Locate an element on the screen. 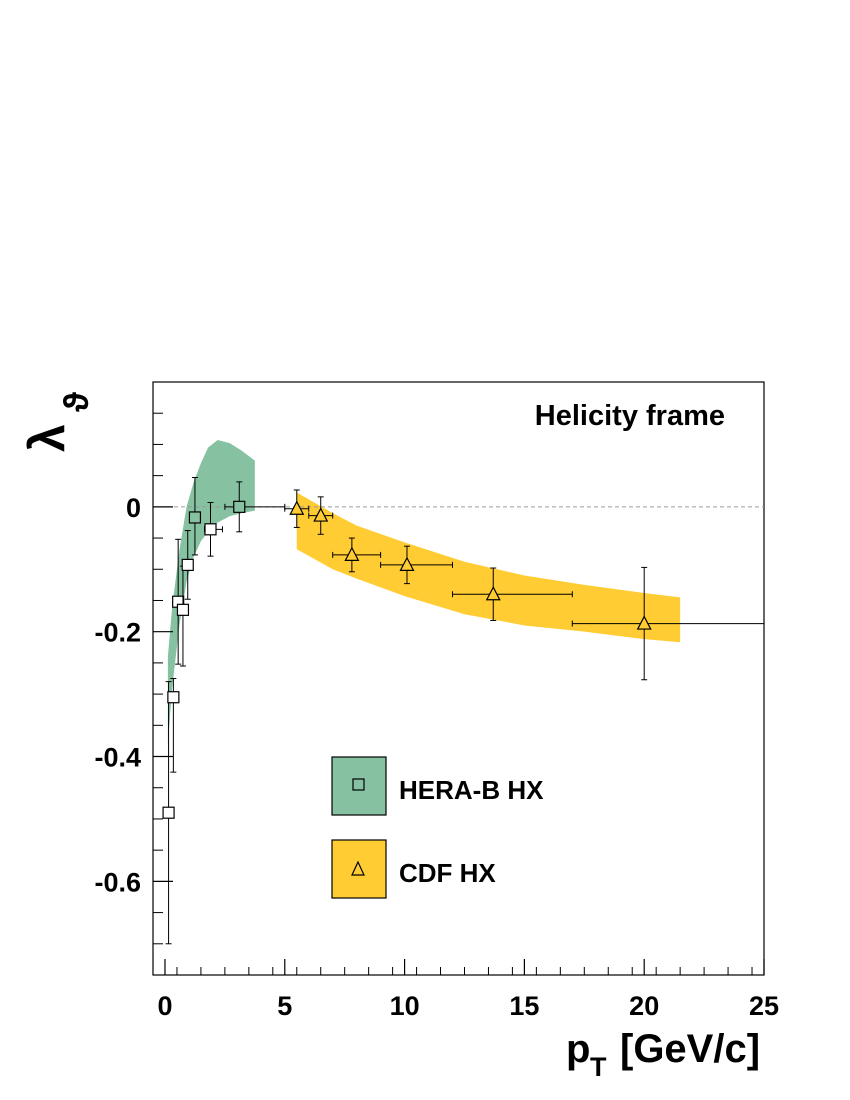  y-axis-title: λ ϑ is located at coordinates (57, 422).